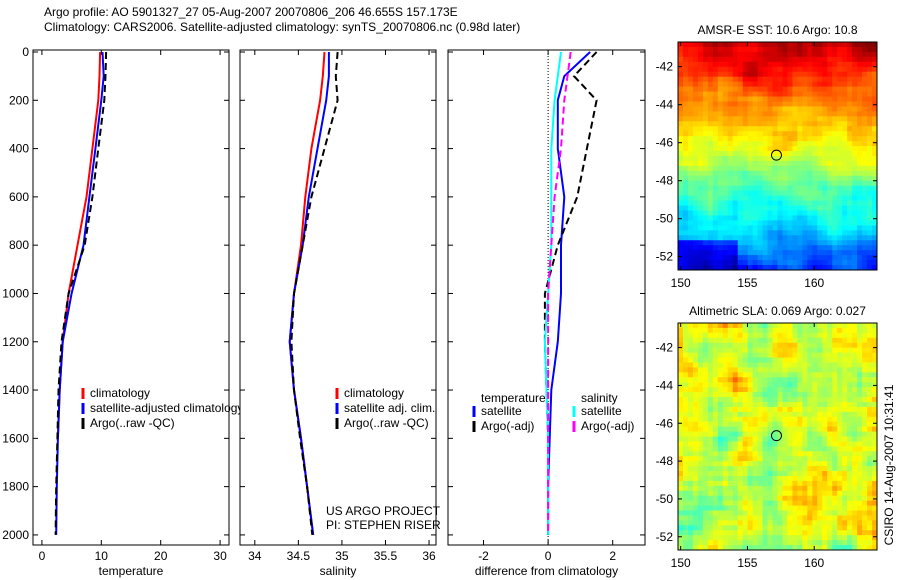 The width and height of the screenshot is (900, 580). What do you see at coordinates (777, 30) in the screenshot?
I see `map-title: AMSR-E SST: 10.6 Argo: 10.8` at bounding box center [777, 30].